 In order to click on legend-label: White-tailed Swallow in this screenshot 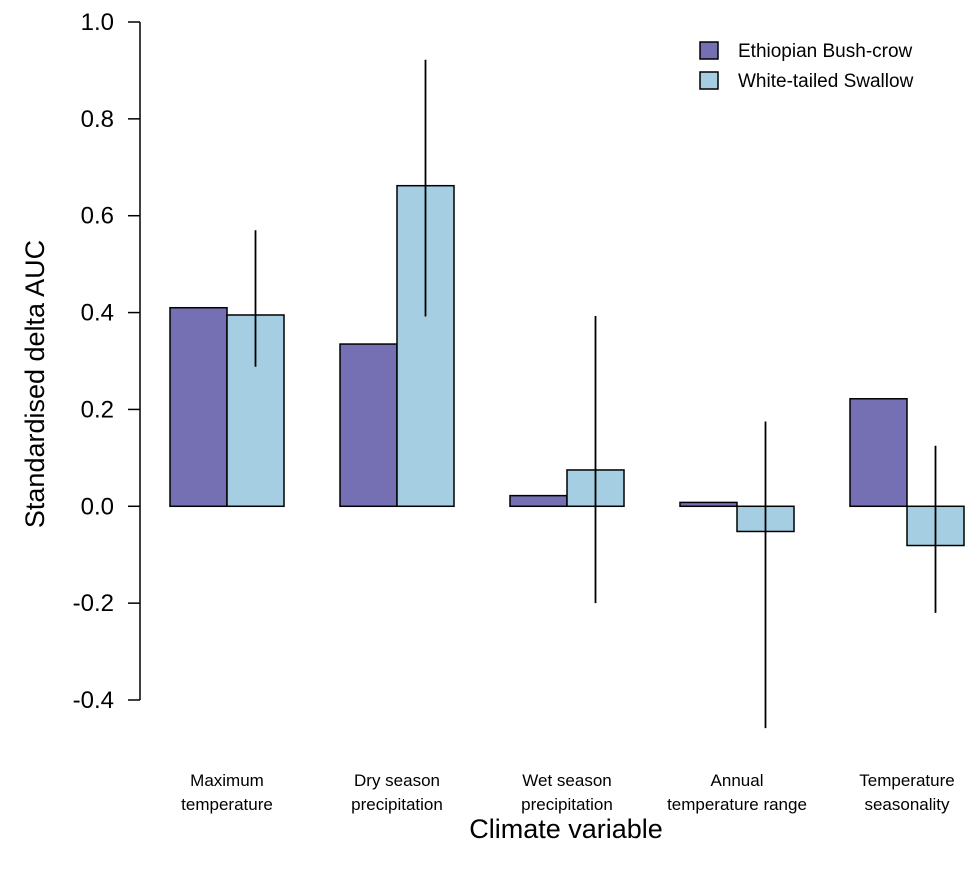, I will do `click(826, 81)`.